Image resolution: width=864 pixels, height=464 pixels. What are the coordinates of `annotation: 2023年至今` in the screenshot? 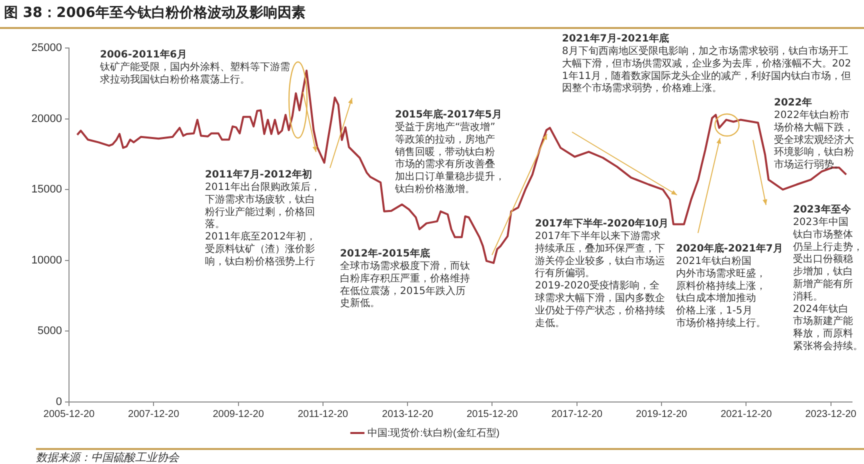 It's located at (822, 210).